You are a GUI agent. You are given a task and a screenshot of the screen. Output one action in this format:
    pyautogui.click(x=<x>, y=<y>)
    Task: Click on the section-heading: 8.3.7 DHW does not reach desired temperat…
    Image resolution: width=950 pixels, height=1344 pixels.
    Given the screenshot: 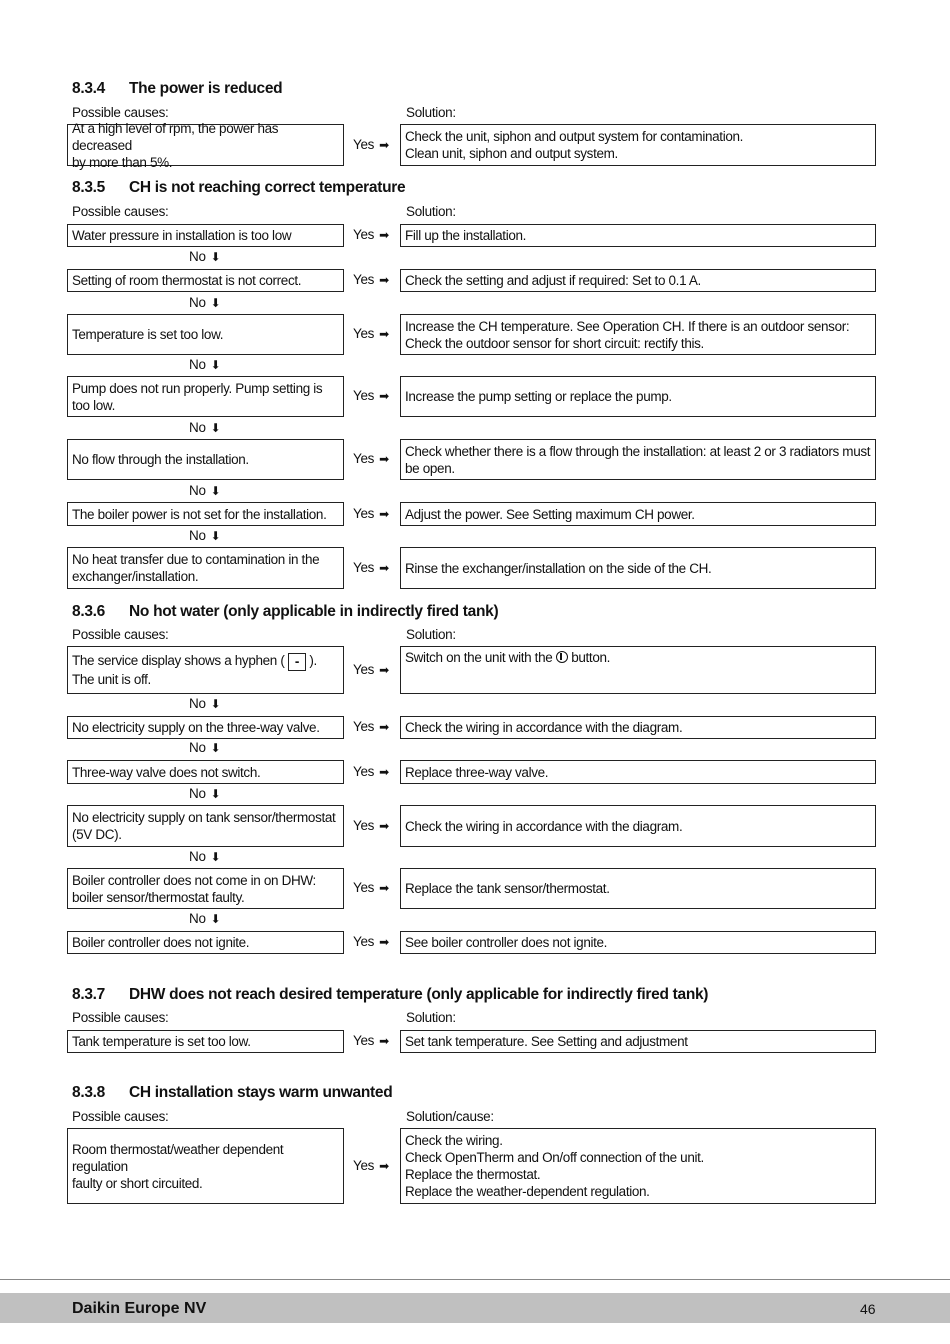 What is the action you would take?
    pyautogui.click(x=390, y=995)
    